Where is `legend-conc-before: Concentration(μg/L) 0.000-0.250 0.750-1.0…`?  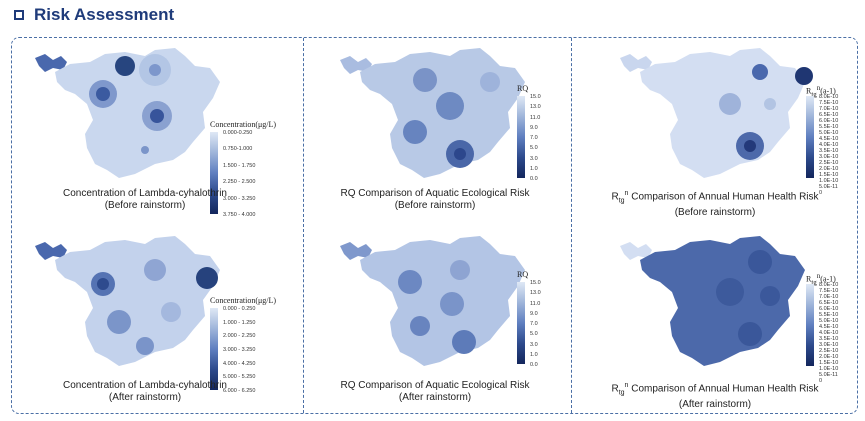 legend-conc-before: Concentration(μg/L) 0.000-0.250 0.750-1.0… is located at coordinates (255, 180).